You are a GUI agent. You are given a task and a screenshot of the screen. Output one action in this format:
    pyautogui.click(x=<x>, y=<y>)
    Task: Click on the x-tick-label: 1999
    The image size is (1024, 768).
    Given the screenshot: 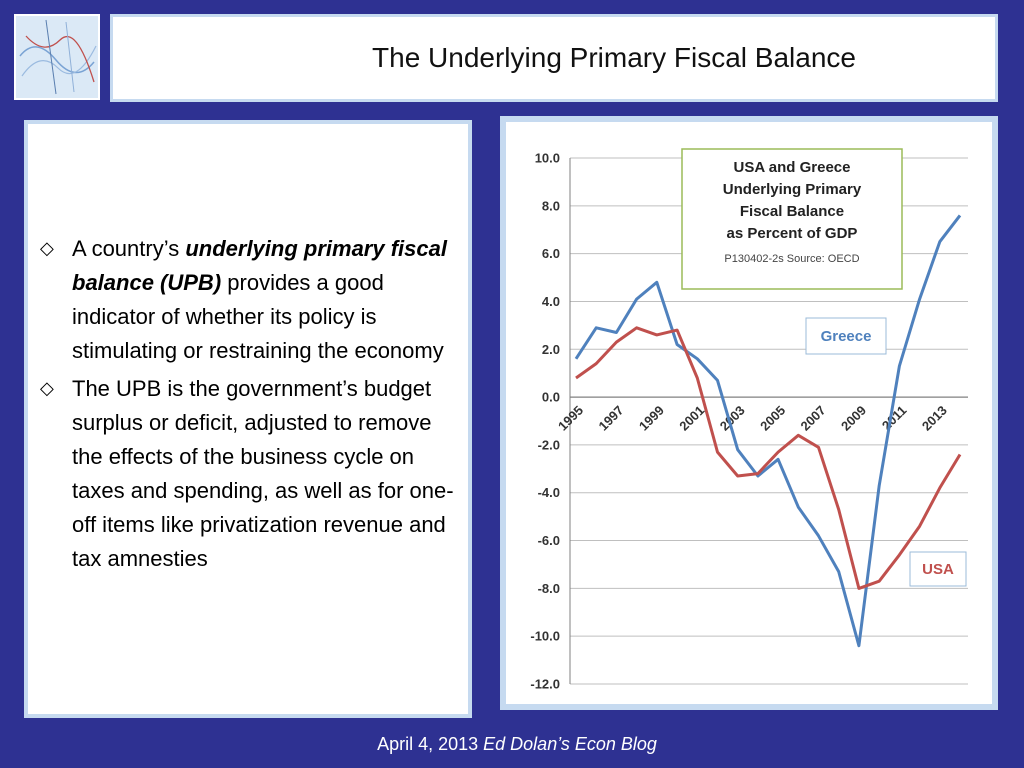 What is the action you would take?
    pyautogui.click(x=651, y=418)
    